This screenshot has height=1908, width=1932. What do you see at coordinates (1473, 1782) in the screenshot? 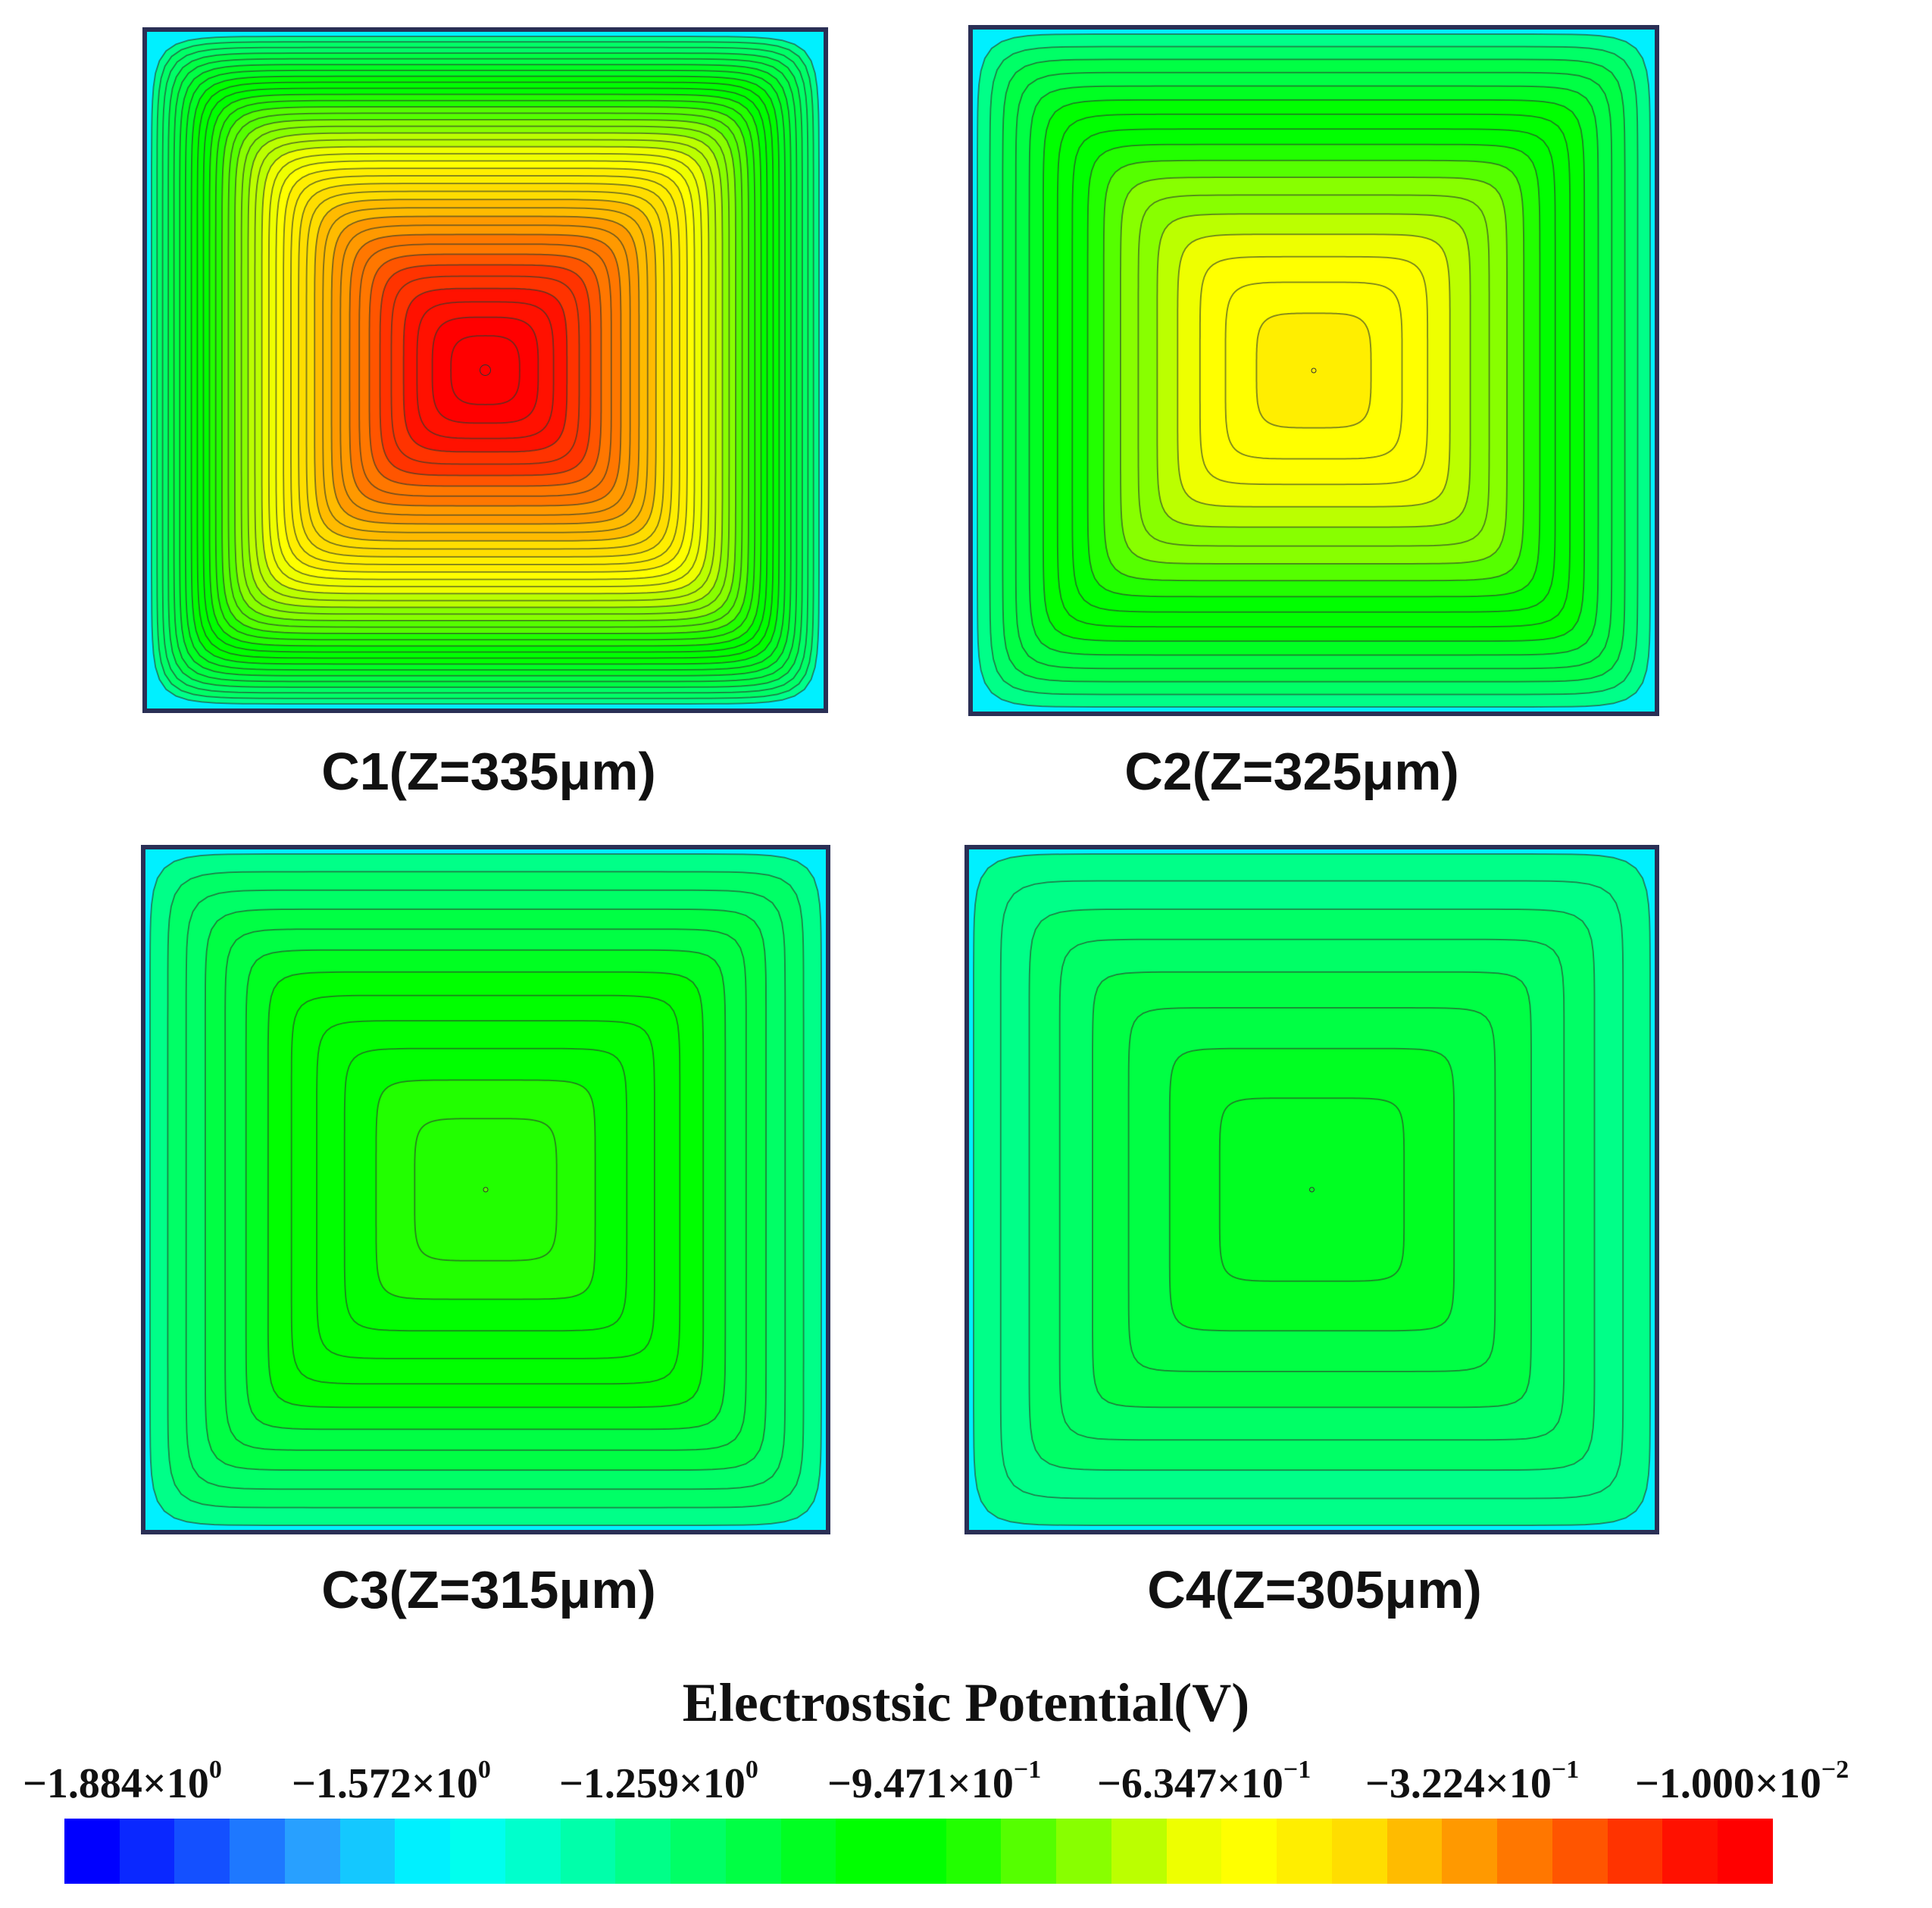
I see `colorbar-tick-label: −3.224×10⁻¹` at bounding box center [1473, 1782].